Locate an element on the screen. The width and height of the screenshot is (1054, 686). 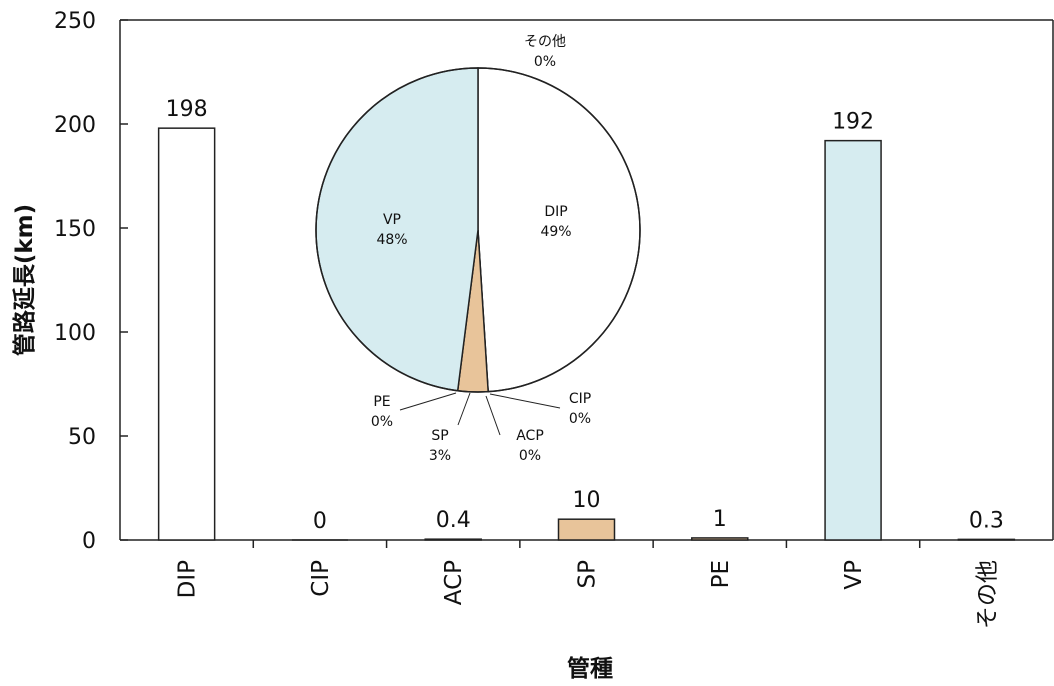
pie-slice-label: その他 is located at coordinates (545, 42).